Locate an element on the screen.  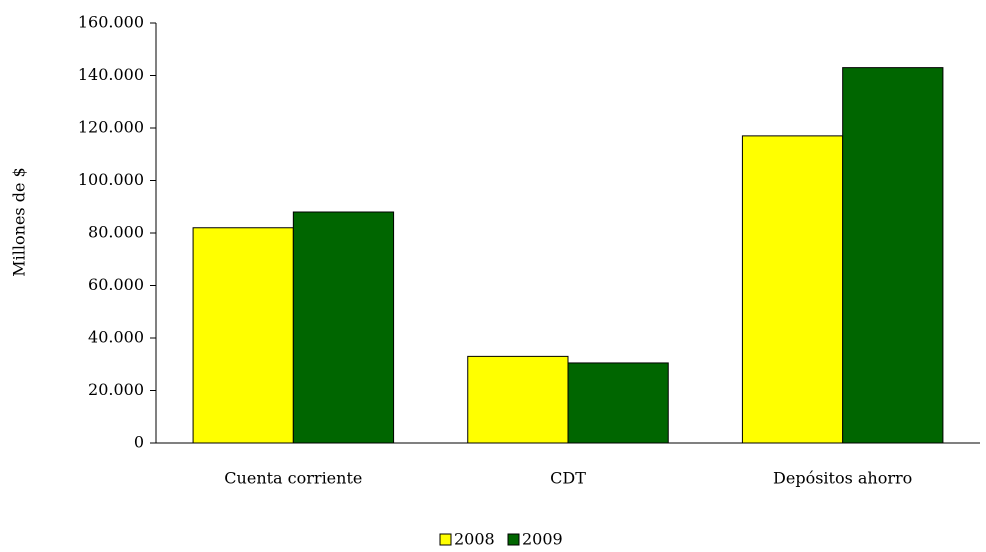
x-tick-label: Depósitos ahorro is located at coordinates (842, 478).